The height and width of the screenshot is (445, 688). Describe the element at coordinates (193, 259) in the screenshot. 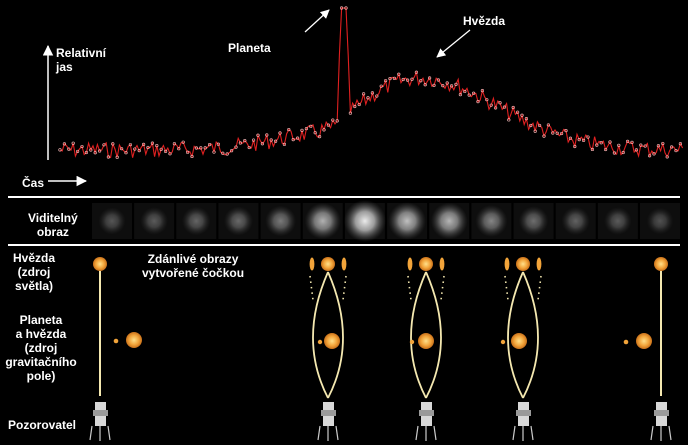

I see `apparent-images-label-line1: Zdánlivé obrazy` at that location.